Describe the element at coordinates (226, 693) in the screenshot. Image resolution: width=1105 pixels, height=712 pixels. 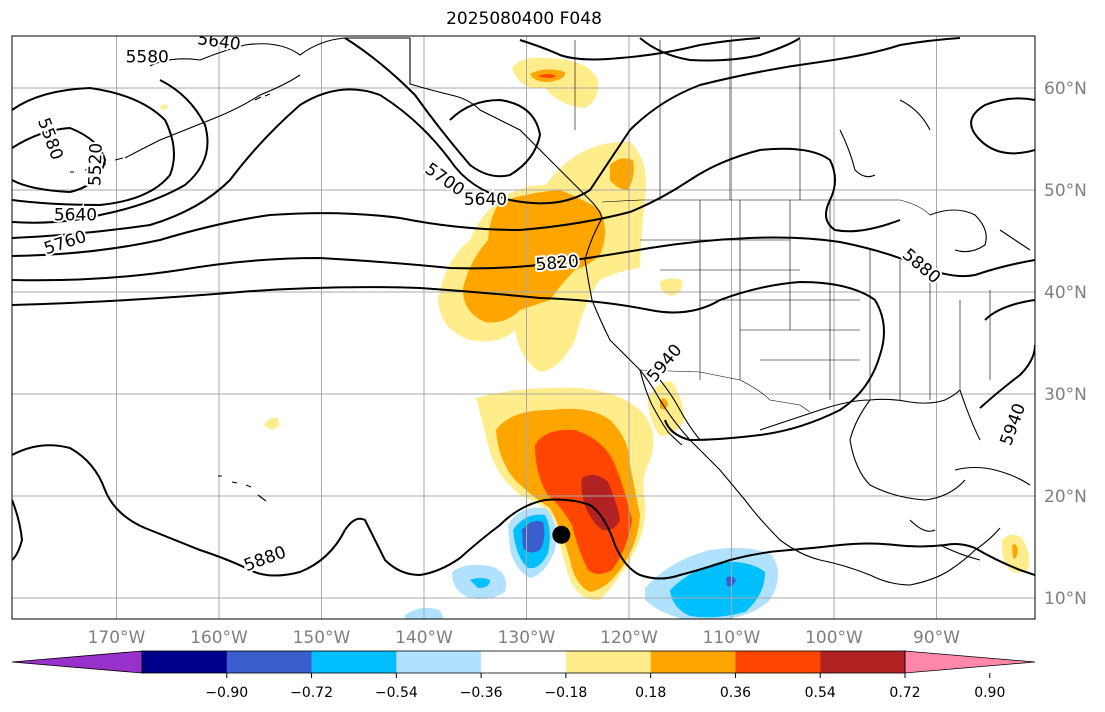
I see `colorbar-tick-label: −0.90` at that location.